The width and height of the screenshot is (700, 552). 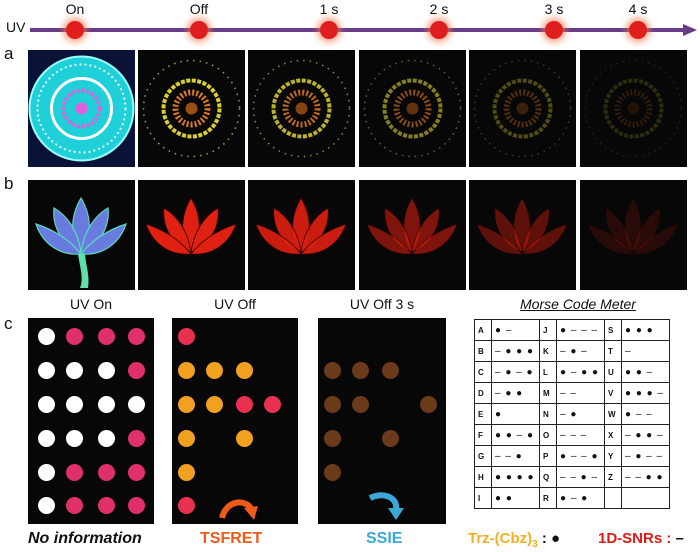 I want to click on morse-letter: D, so click(x=483, y=393).